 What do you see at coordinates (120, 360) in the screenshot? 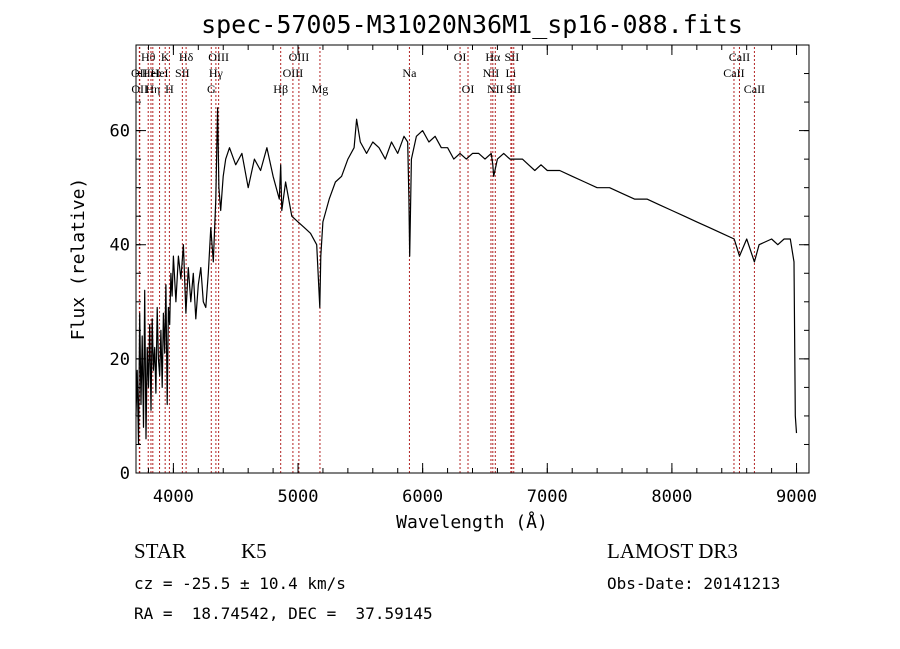
I see `y-tick-label: 20` at bounding box center [120, 360].